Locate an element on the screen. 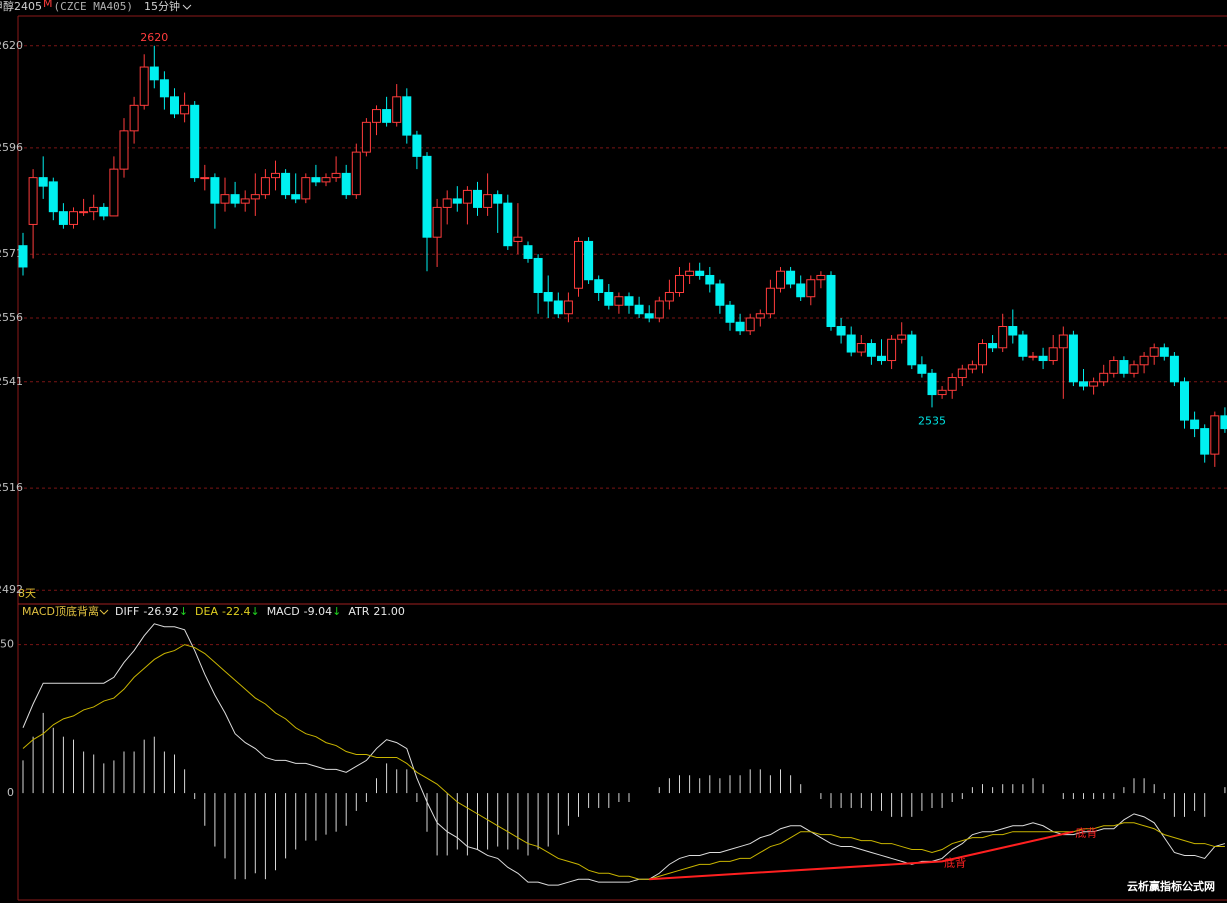 The width and height of the screenshot is (1227, 903). title-text: M is located at coordinates (48, 5).